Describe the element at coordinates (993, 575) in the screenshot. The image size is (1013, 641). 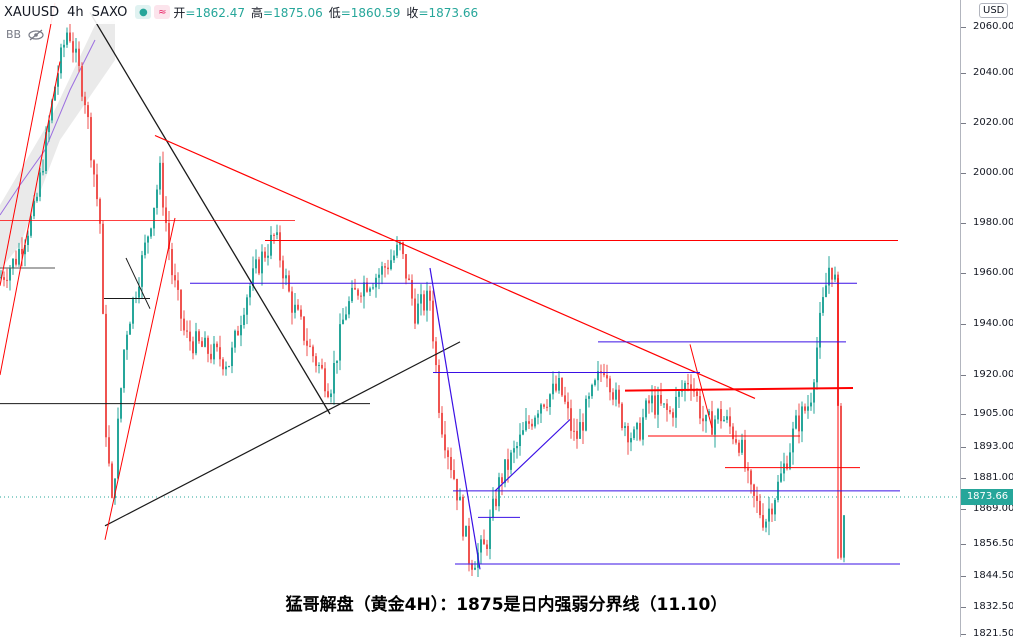
I see `price-tick-label: 1844.50` at that location.